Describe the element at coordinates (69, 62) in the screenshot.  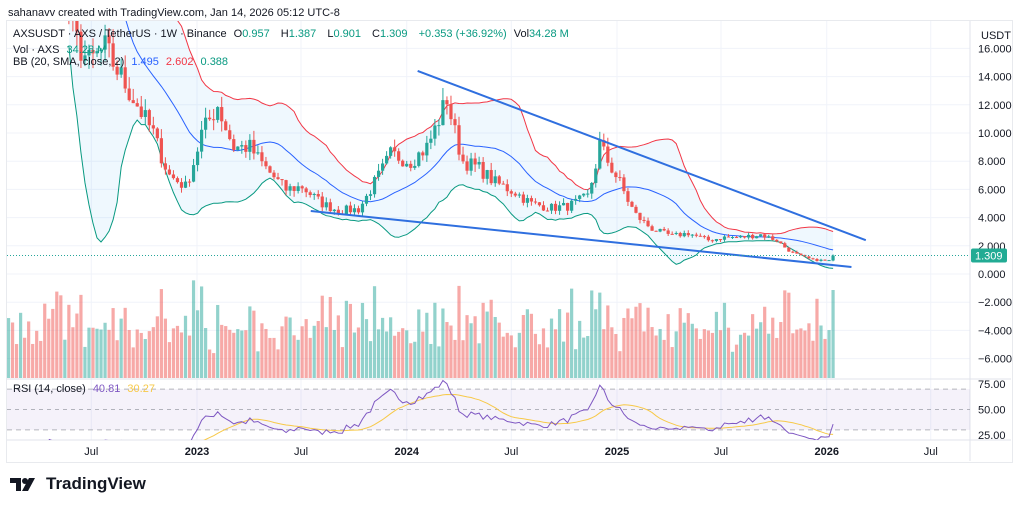
I see `bb-title: BB (20, SMA, close, 2)` at that location.